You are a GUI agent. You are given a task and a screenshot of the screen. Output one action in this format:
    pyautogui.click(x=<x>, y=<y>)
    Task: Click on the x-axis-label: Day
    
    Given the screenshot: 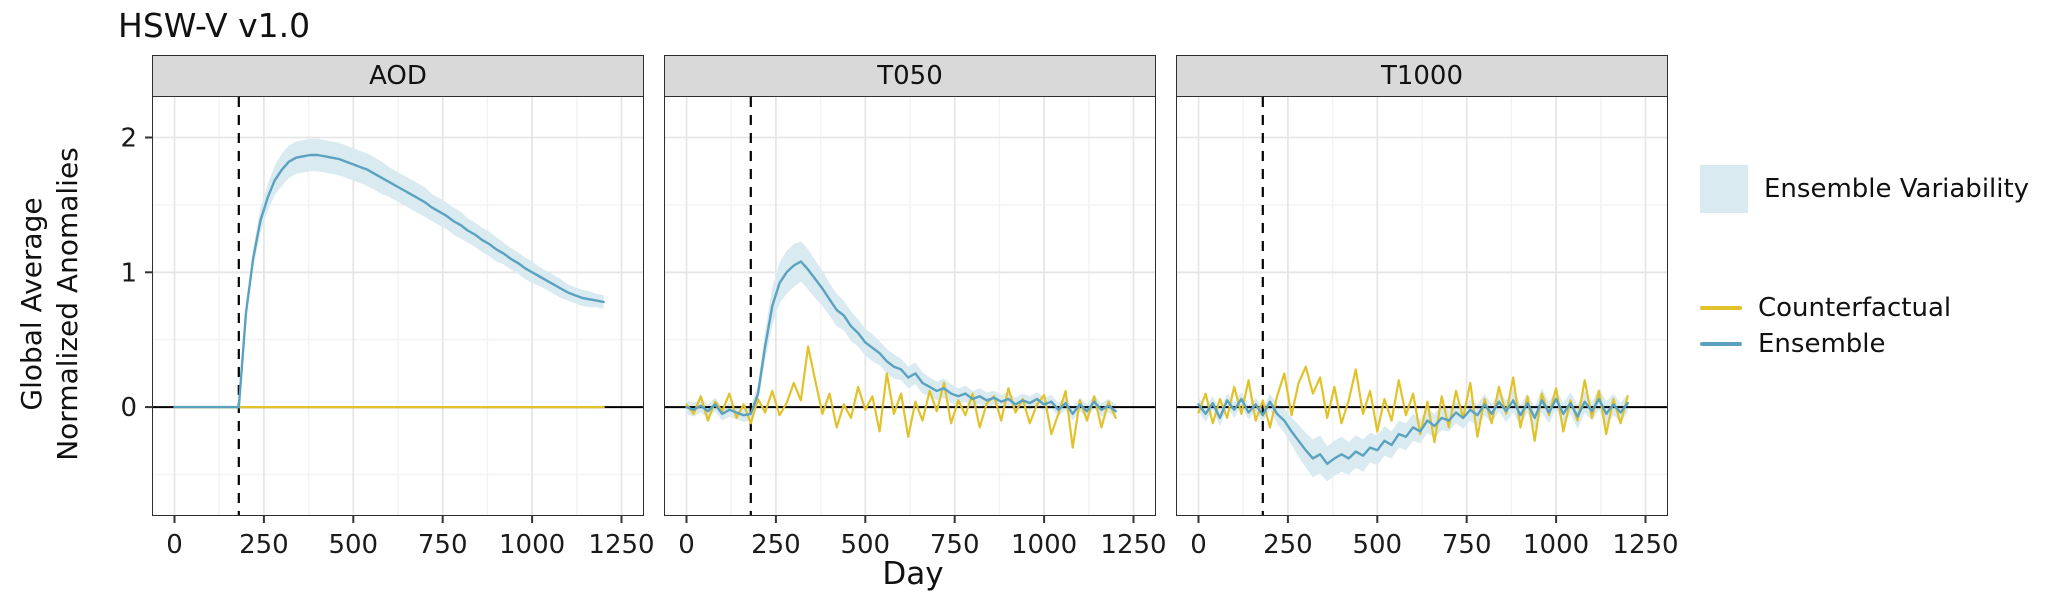 What is the action you would take?
    pyautogui.click(x=913, y=574)
    